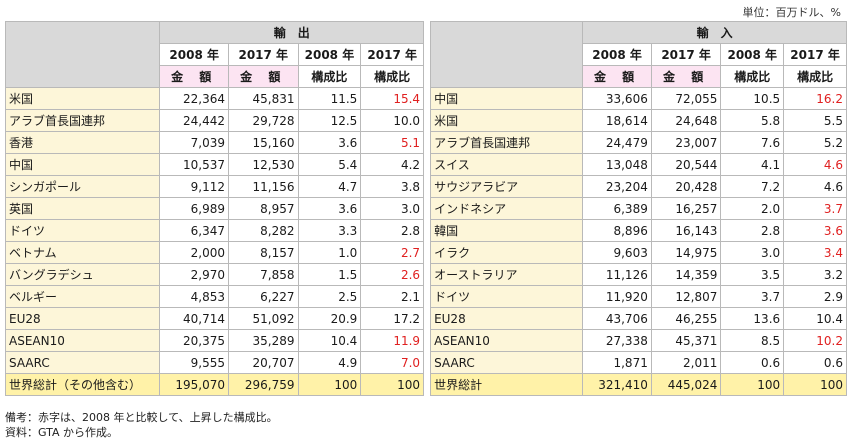 This screenshot has width=847, height=446. Describe the element at coordinates (263, 340) in the screenshot. I see `export-amount-2017: 35,289` at that location.